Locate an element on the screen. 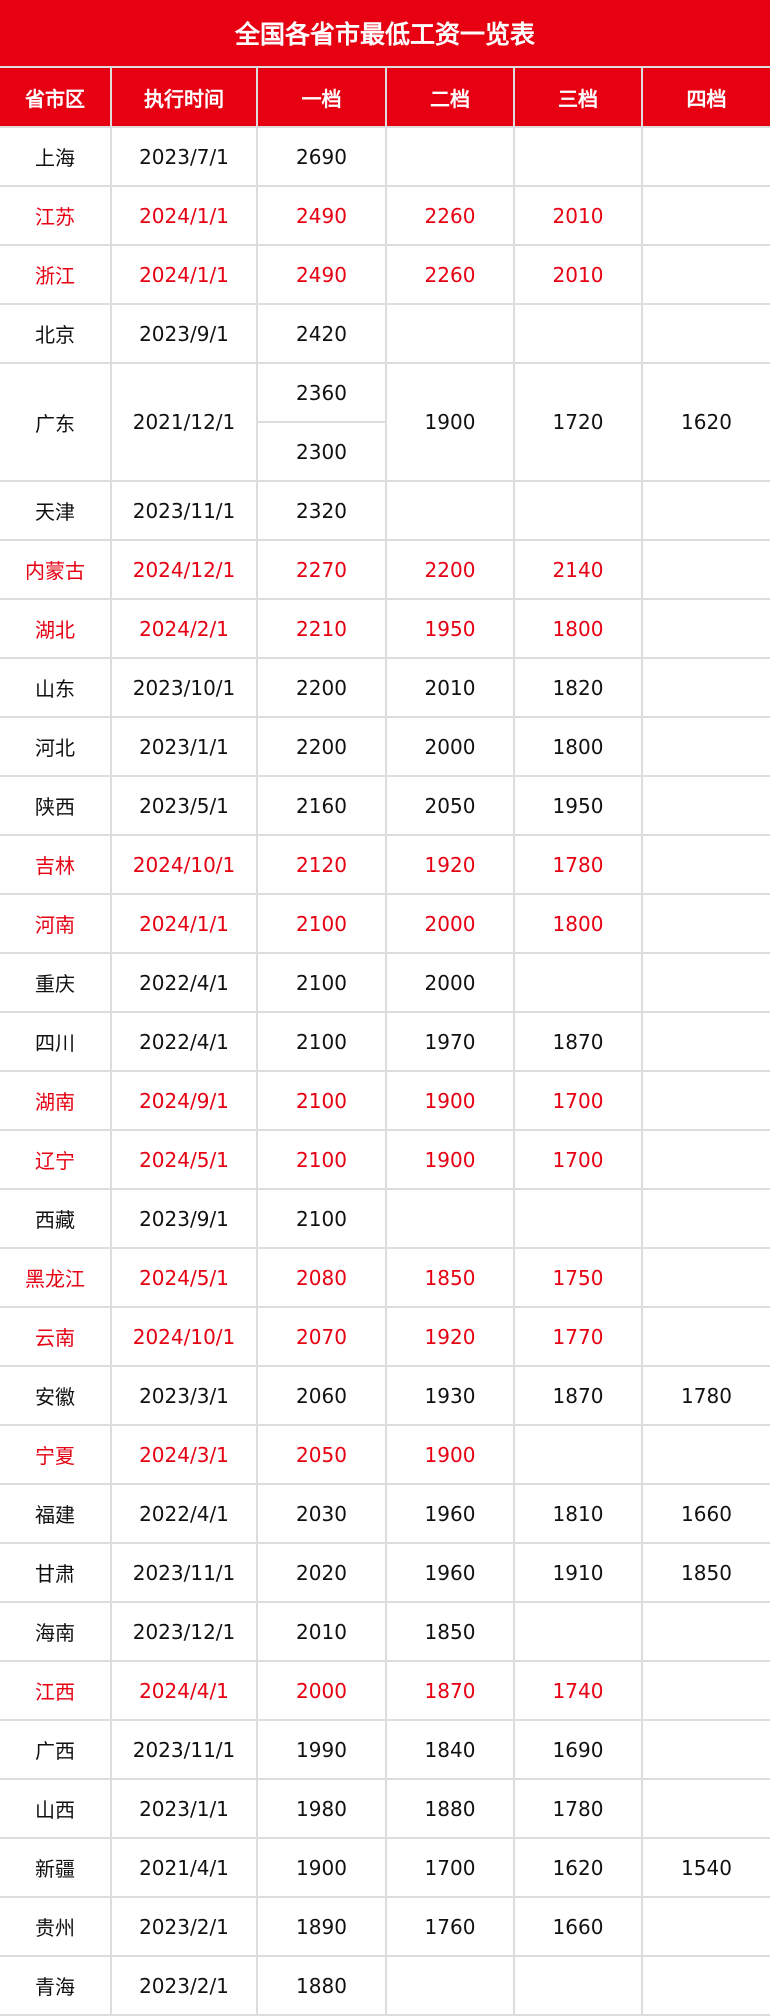 Image resolution: width=770 pixels, height=2016 pixels. table-row: 吉林 2024/10/1 2120 1920 1780 is located at coordinates (385, 864).